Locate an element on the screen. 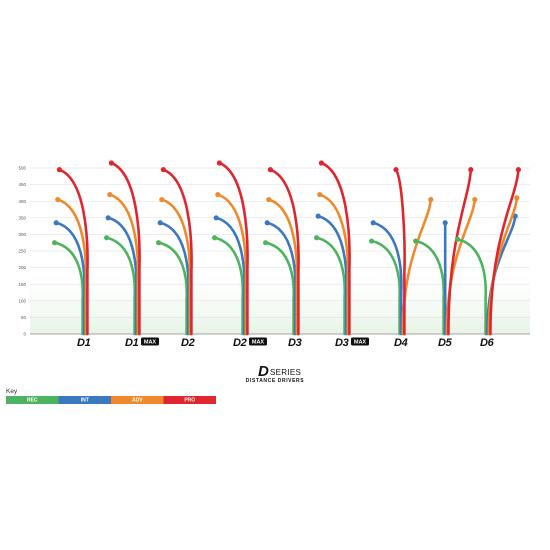 This screenshot has width=550, height=550. ground-fade is located at coordinates (280, 298).